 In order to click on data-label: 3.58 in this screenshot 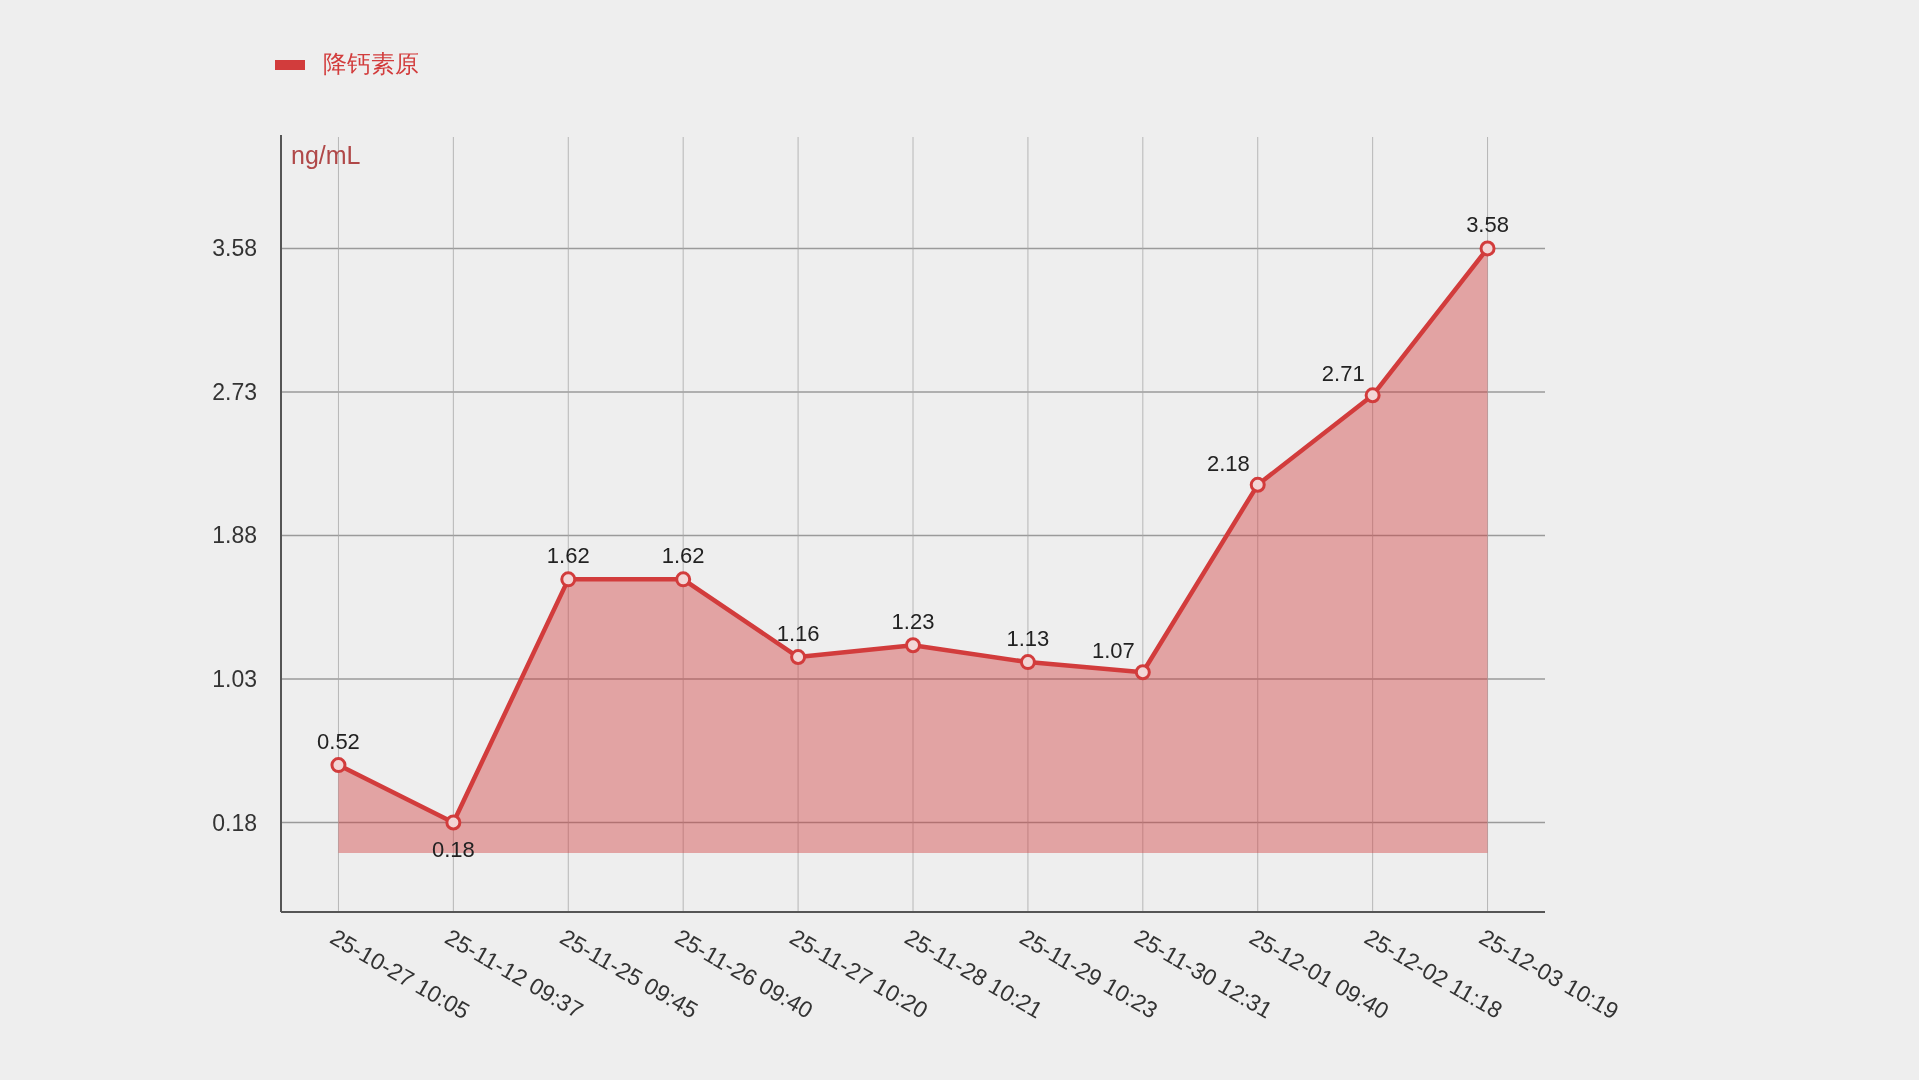, I will do `click(1487, 225)`.